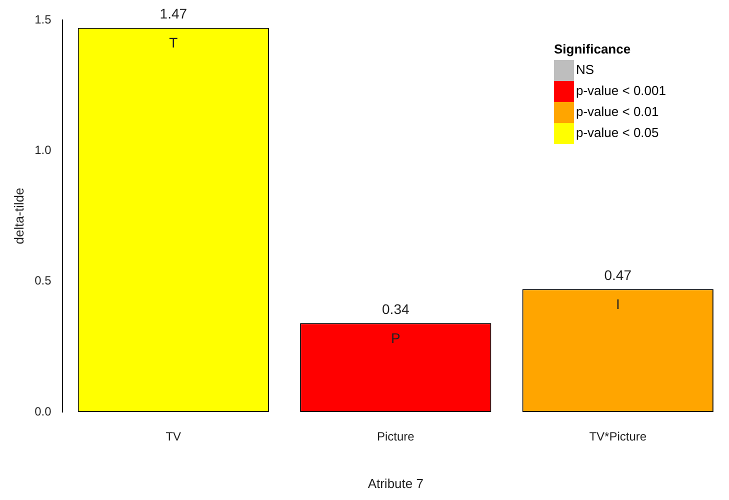  Describe the element at coordinates (618, 304) in the screenshot. I see `annotation: I` at that location.